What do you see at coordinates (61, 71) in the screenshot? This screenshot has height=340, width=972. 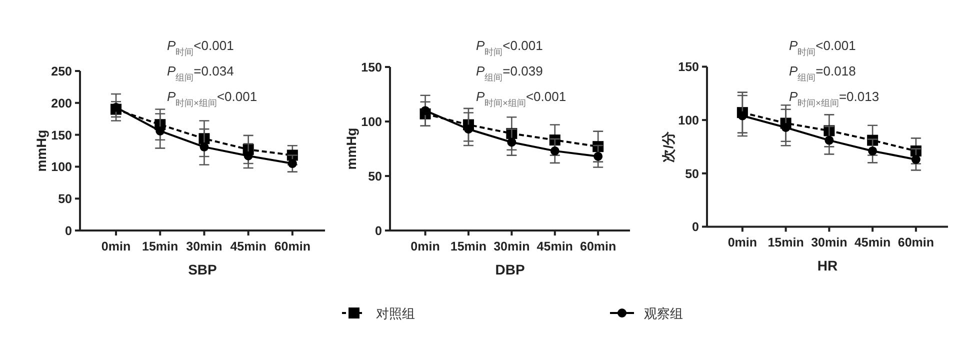 I see `y-tick-label: 250` at bounding box center [61, 71].